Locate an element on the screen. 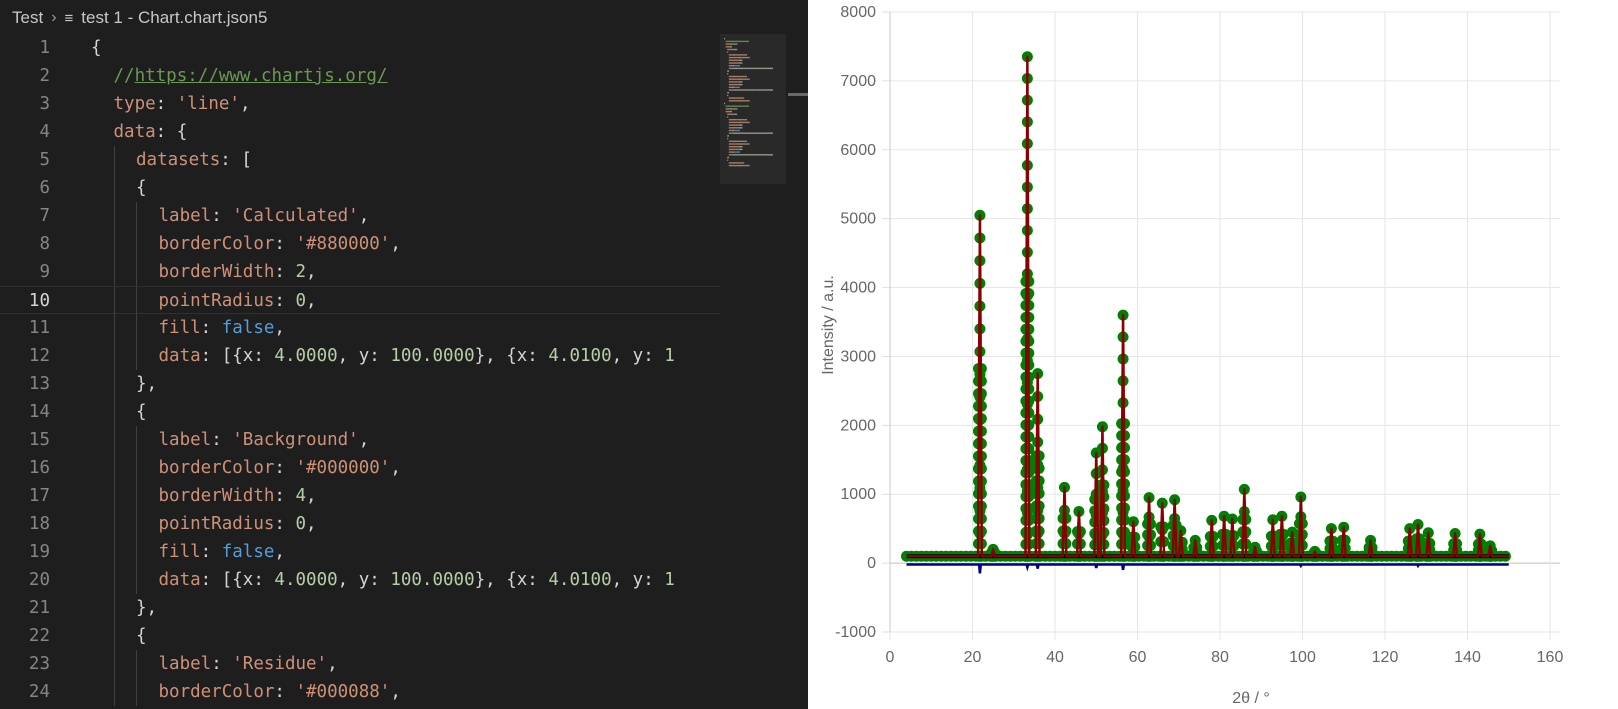 The image size is (1618, 709). code-line: 13}, is located at coordinates (360, 384).